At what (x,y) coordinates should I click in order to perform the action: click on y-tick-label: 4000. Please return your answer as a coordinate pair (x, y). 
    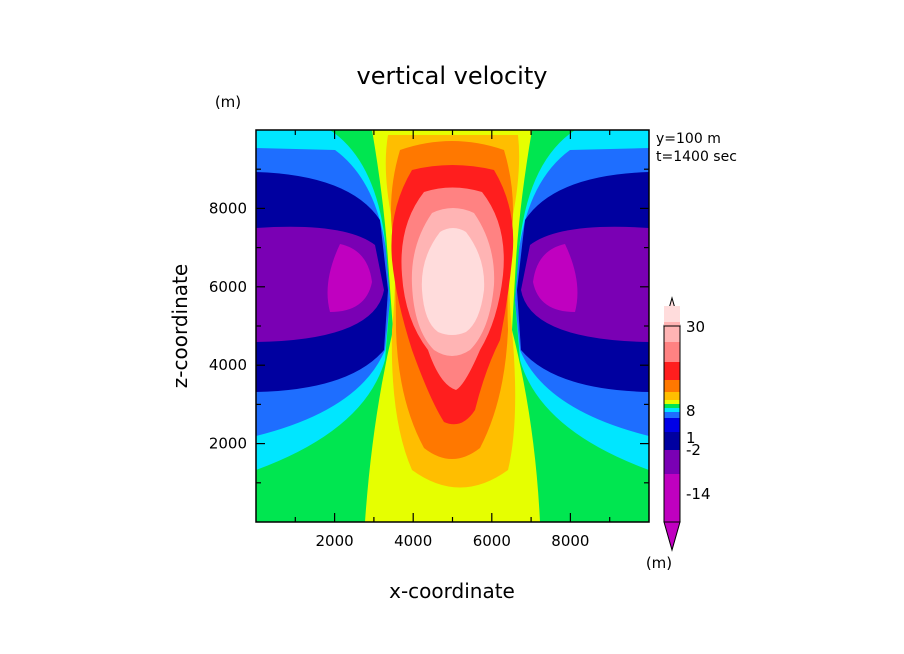
    Looking at the image, I should click on (228, 365).